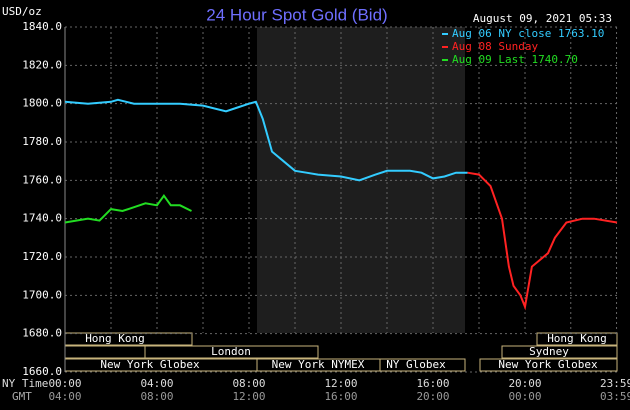 The height and width of the screenshot is (410, 630). Describe the element at coordinates (64, 396) in the screenshot. I see `x2-tick-label: 04:00` at that location.